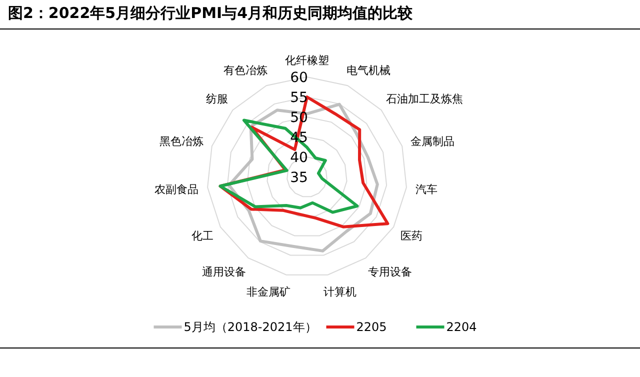 This screenshot has width=640, height=377. Describe the element at coordinates (299, 158) in the screenshot. I see `y-tick-label: 40` at that location.